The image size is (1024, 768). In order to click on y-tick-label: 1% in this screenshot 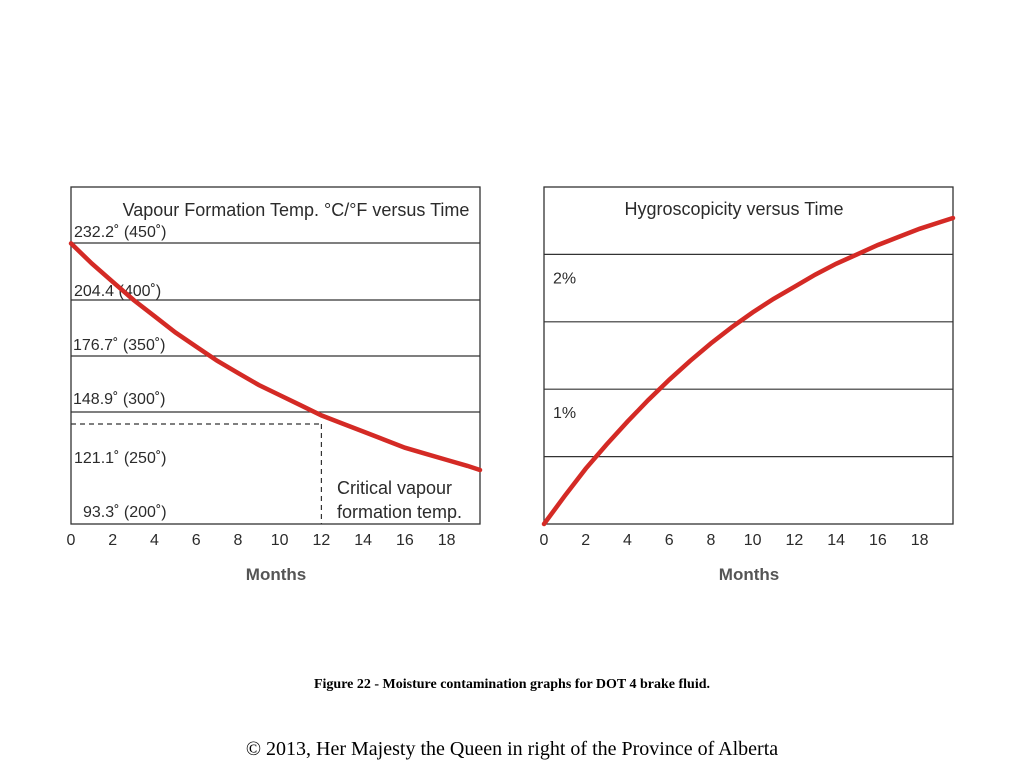, I will do `click(564, 413)`.